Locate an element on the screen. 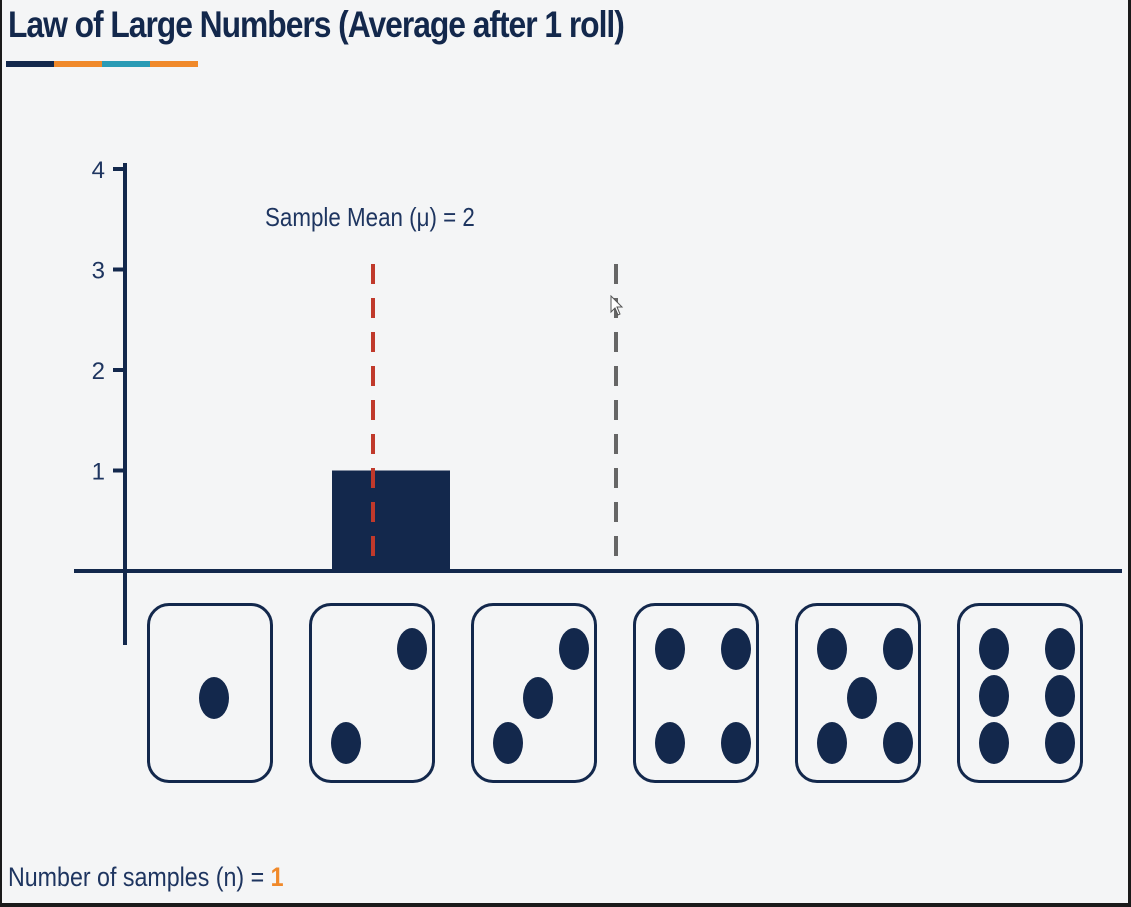  die-face-5-icon is located at coordinates (858, 693).